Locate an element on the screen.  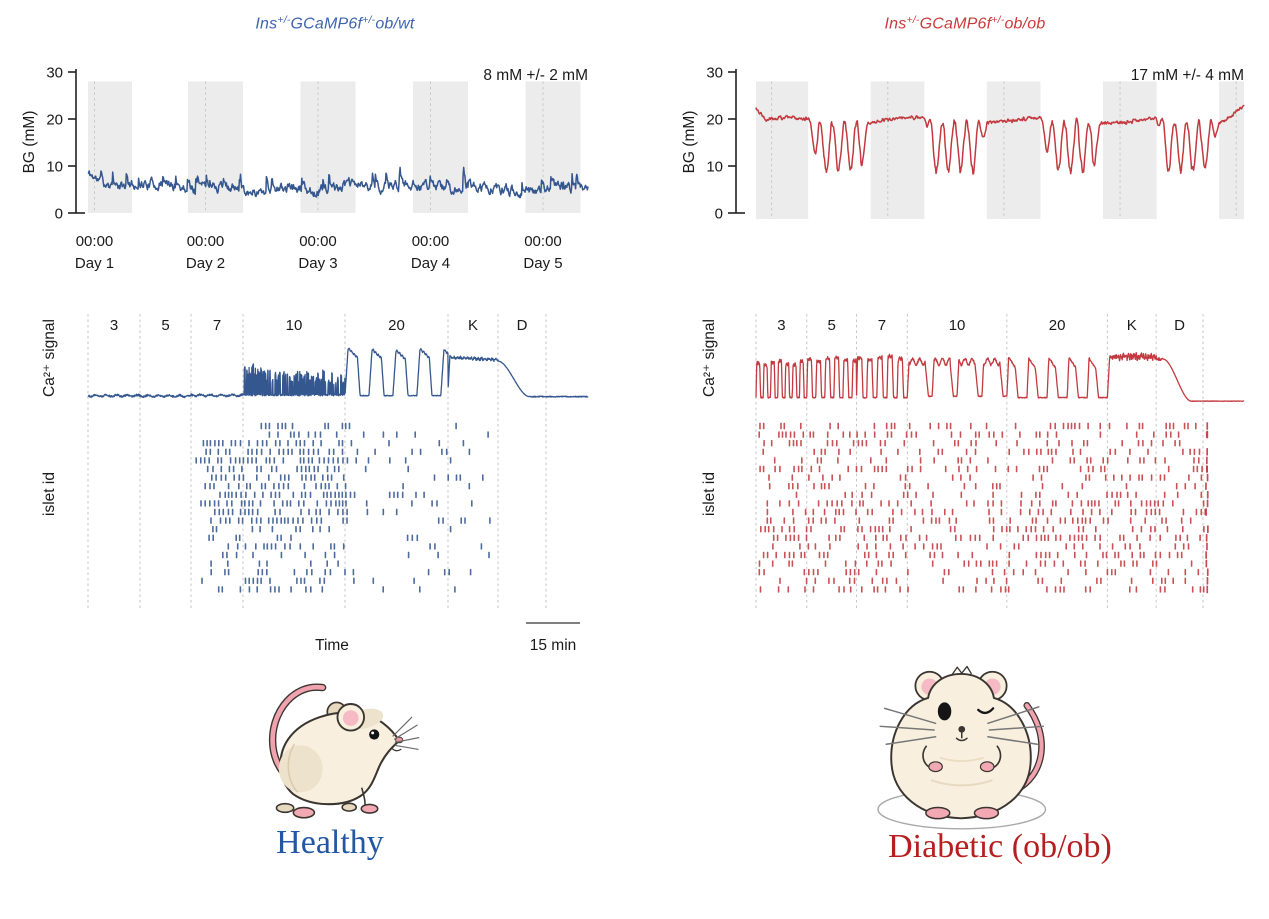
night-band is located at coordinates (782, 150).